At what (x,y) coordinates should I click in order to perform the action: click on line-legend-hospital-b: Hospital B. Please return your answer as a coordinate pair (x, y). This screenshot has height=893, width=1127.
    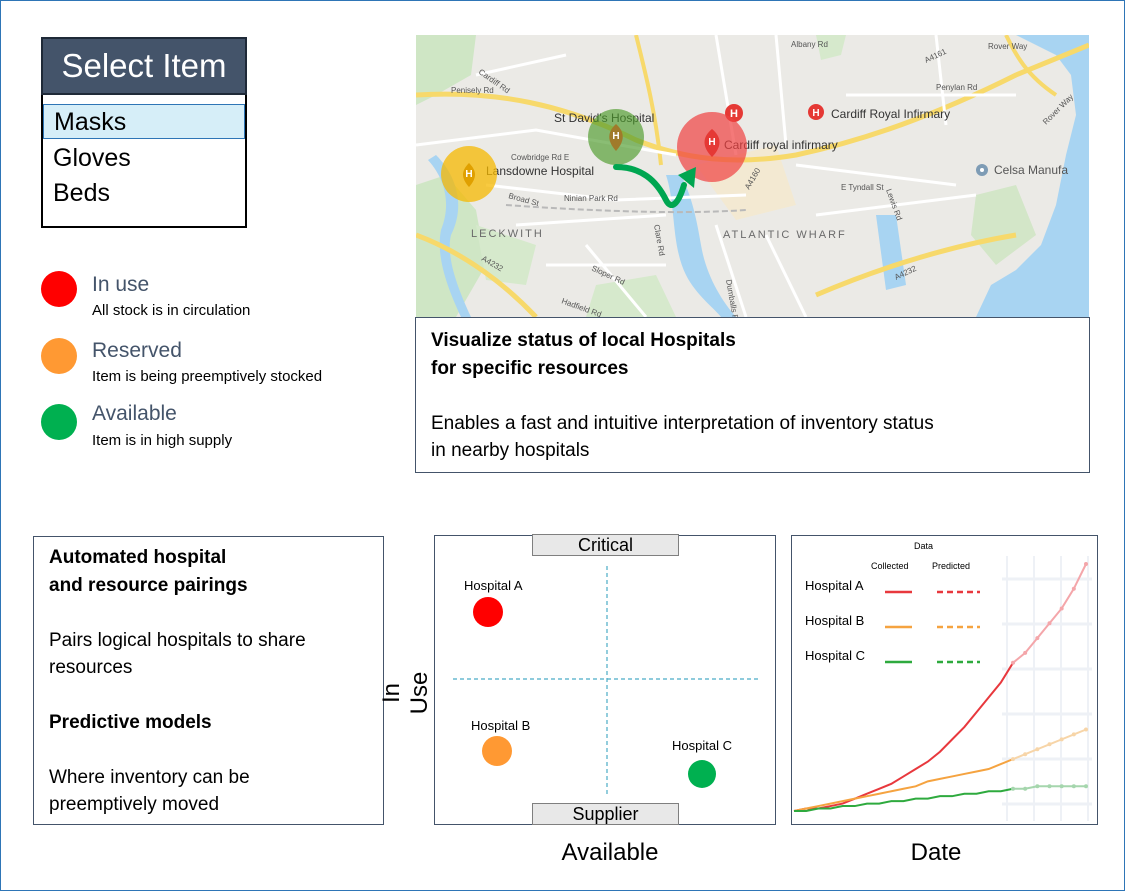
    Looking at the image, I should click on (835, 620).